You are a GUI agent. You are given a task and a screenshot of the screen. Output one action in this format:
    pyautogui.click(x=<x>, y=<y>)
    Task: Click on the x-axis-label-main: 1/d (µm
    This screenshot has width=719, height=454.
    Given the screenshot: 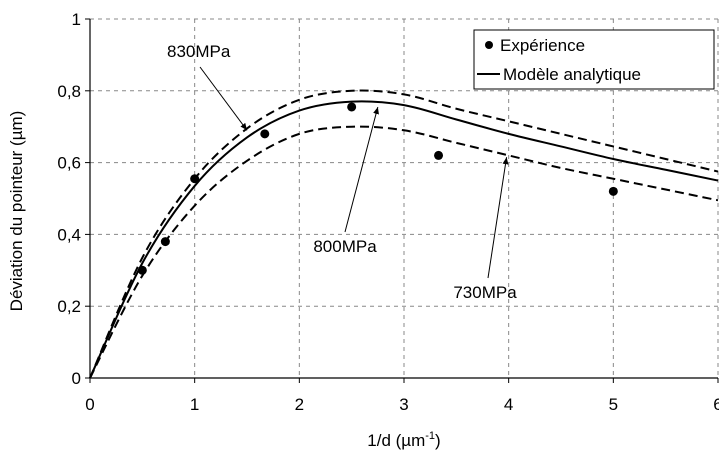 What is the action you would take?
    pyautogui.click(x=396, y=440)
    